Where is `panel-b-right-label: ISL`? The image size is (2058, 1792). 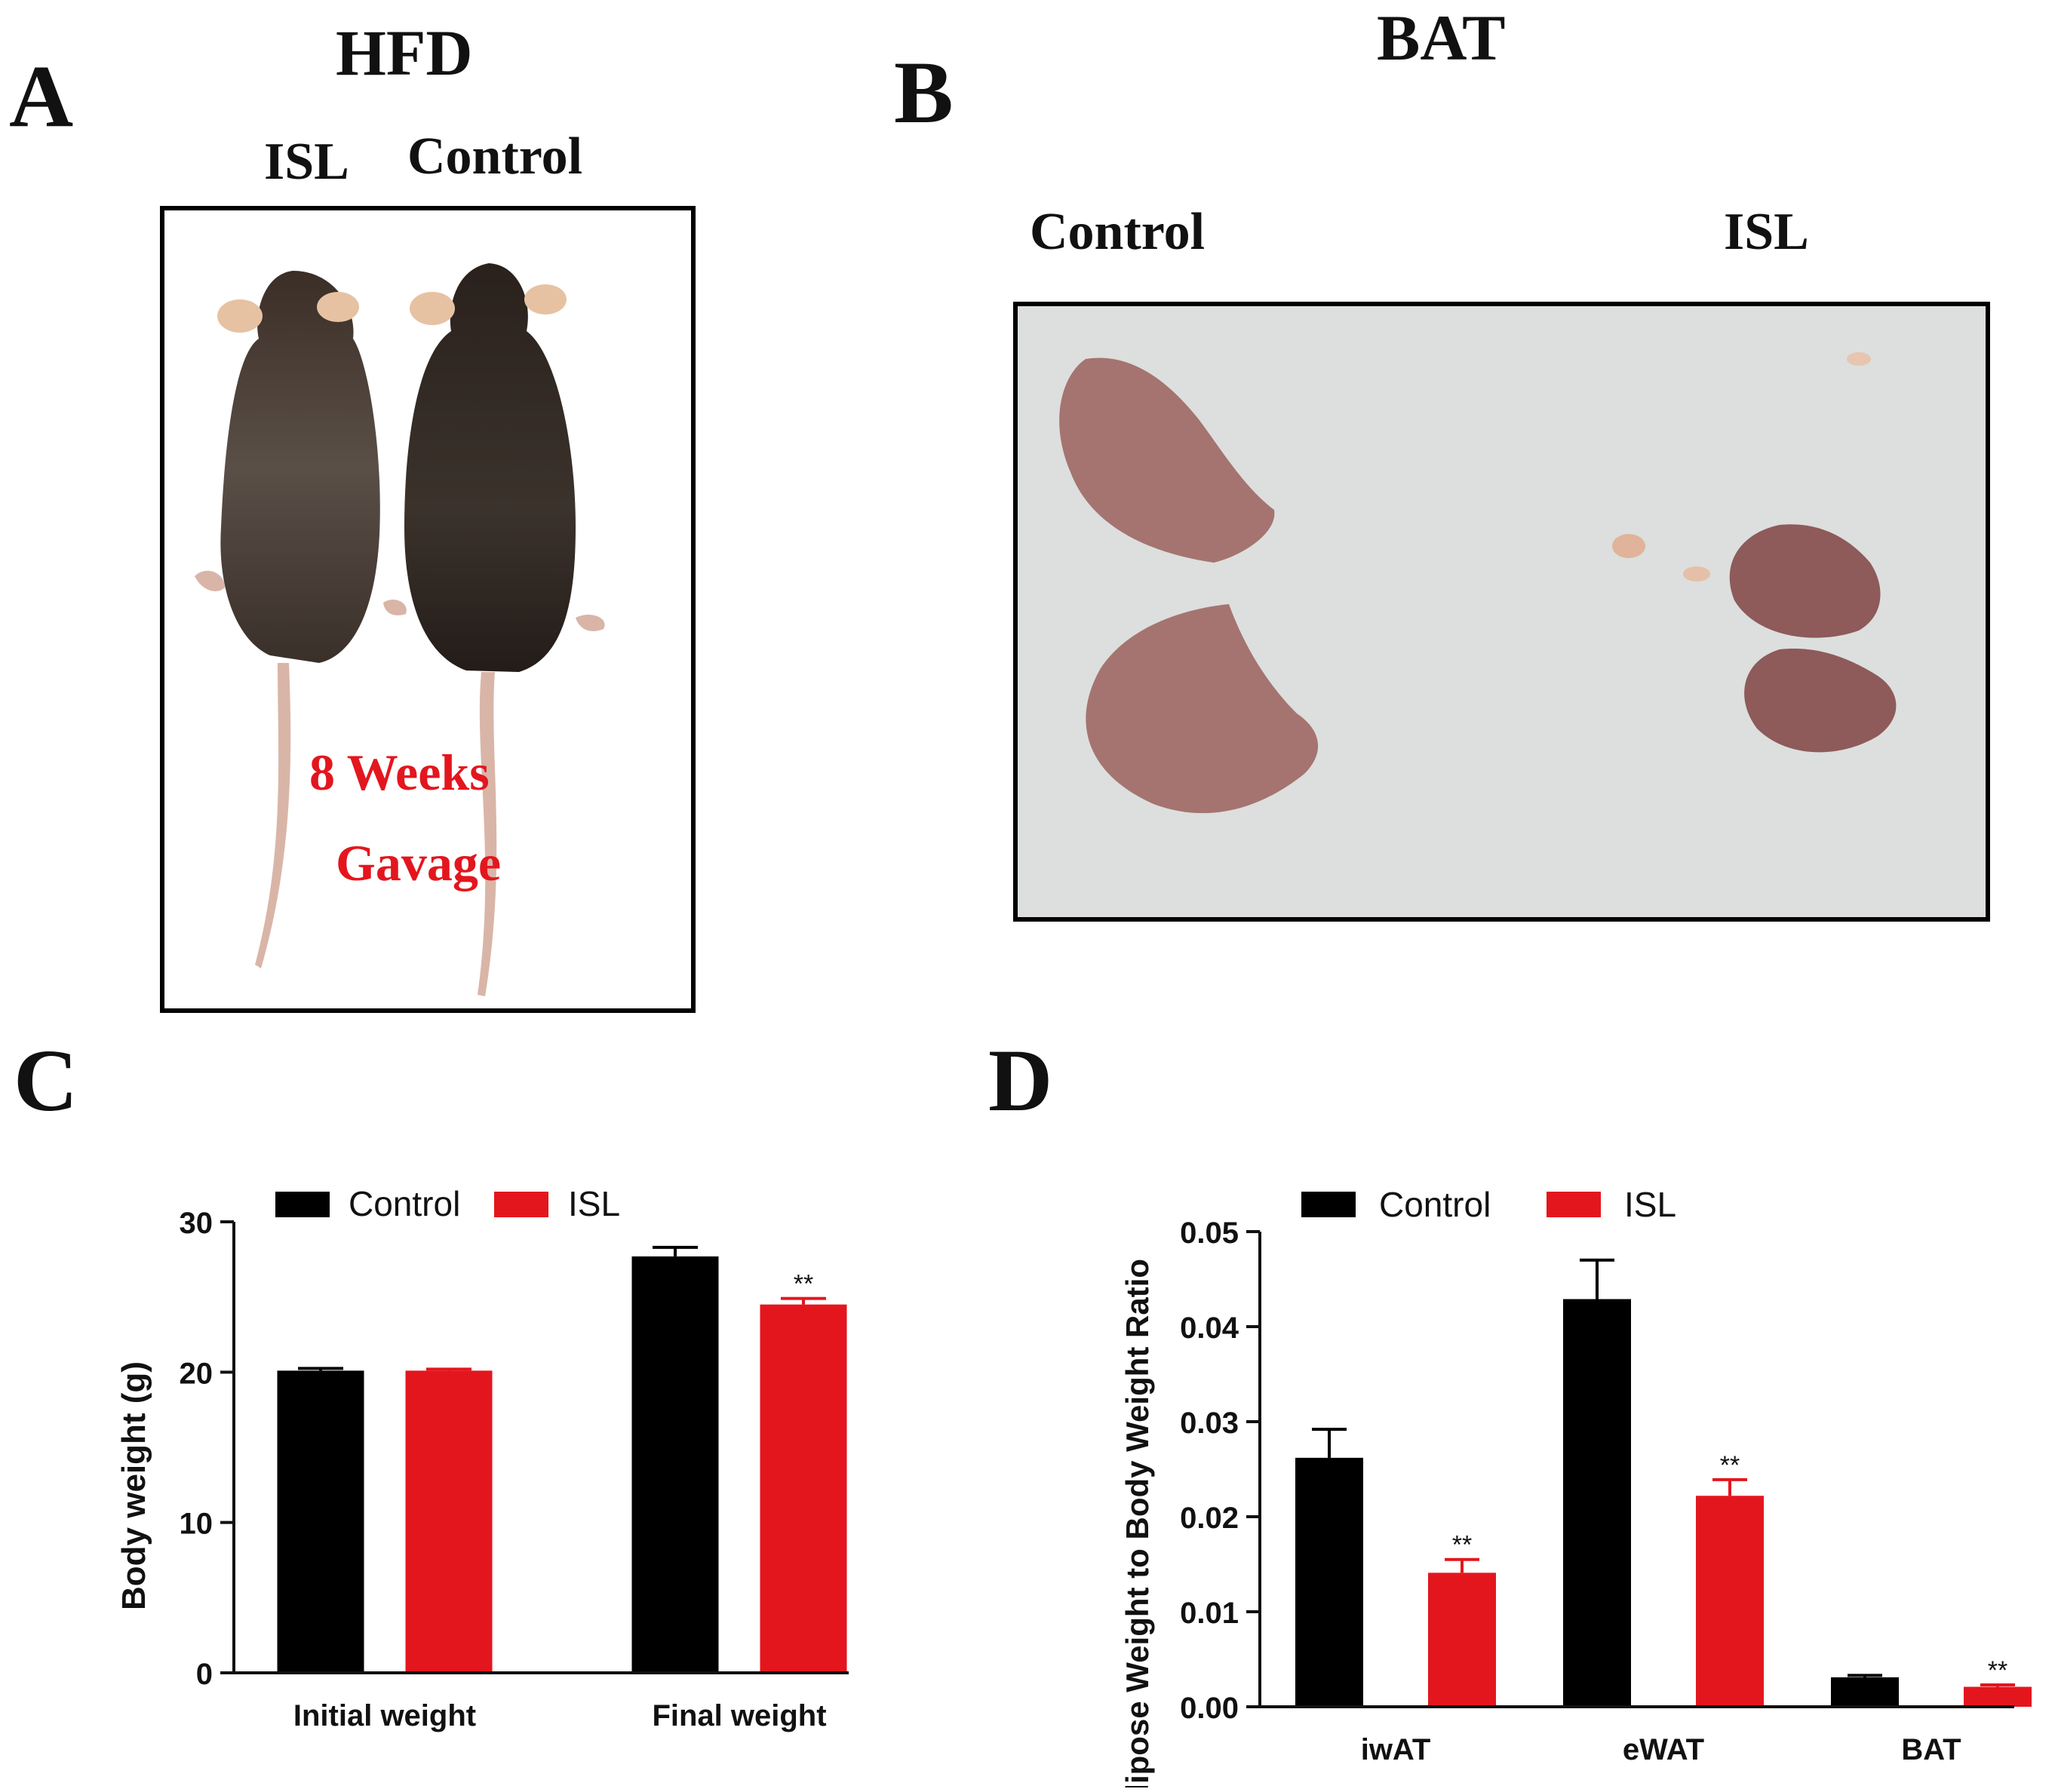 panel-b-right-label: ISL is located at coordinates (1767, 232).